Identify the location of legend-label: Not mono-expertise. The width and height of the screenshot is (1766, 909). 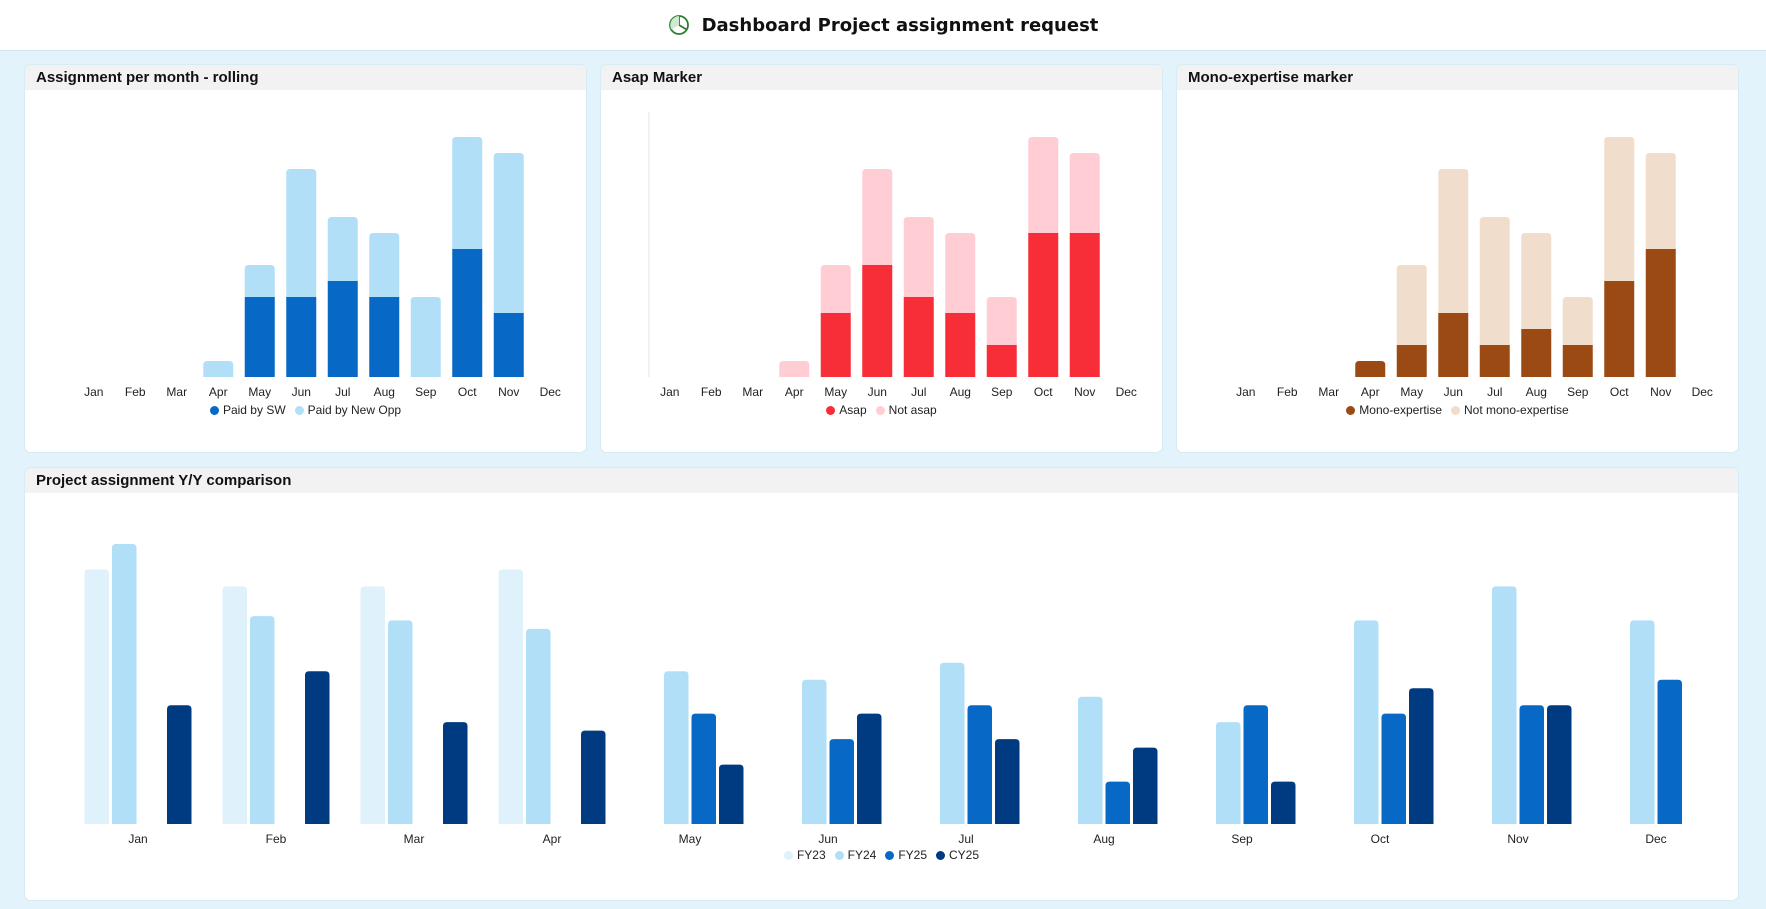
(1516, 410).